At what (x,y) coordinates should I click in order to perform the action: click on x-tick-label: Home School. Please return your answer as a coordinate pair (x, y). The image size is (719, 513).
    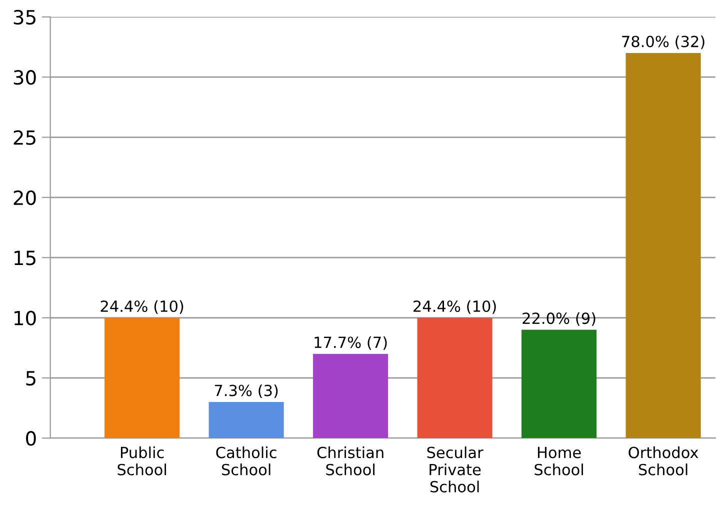
    Looking at the image, I should click on (558, 461).